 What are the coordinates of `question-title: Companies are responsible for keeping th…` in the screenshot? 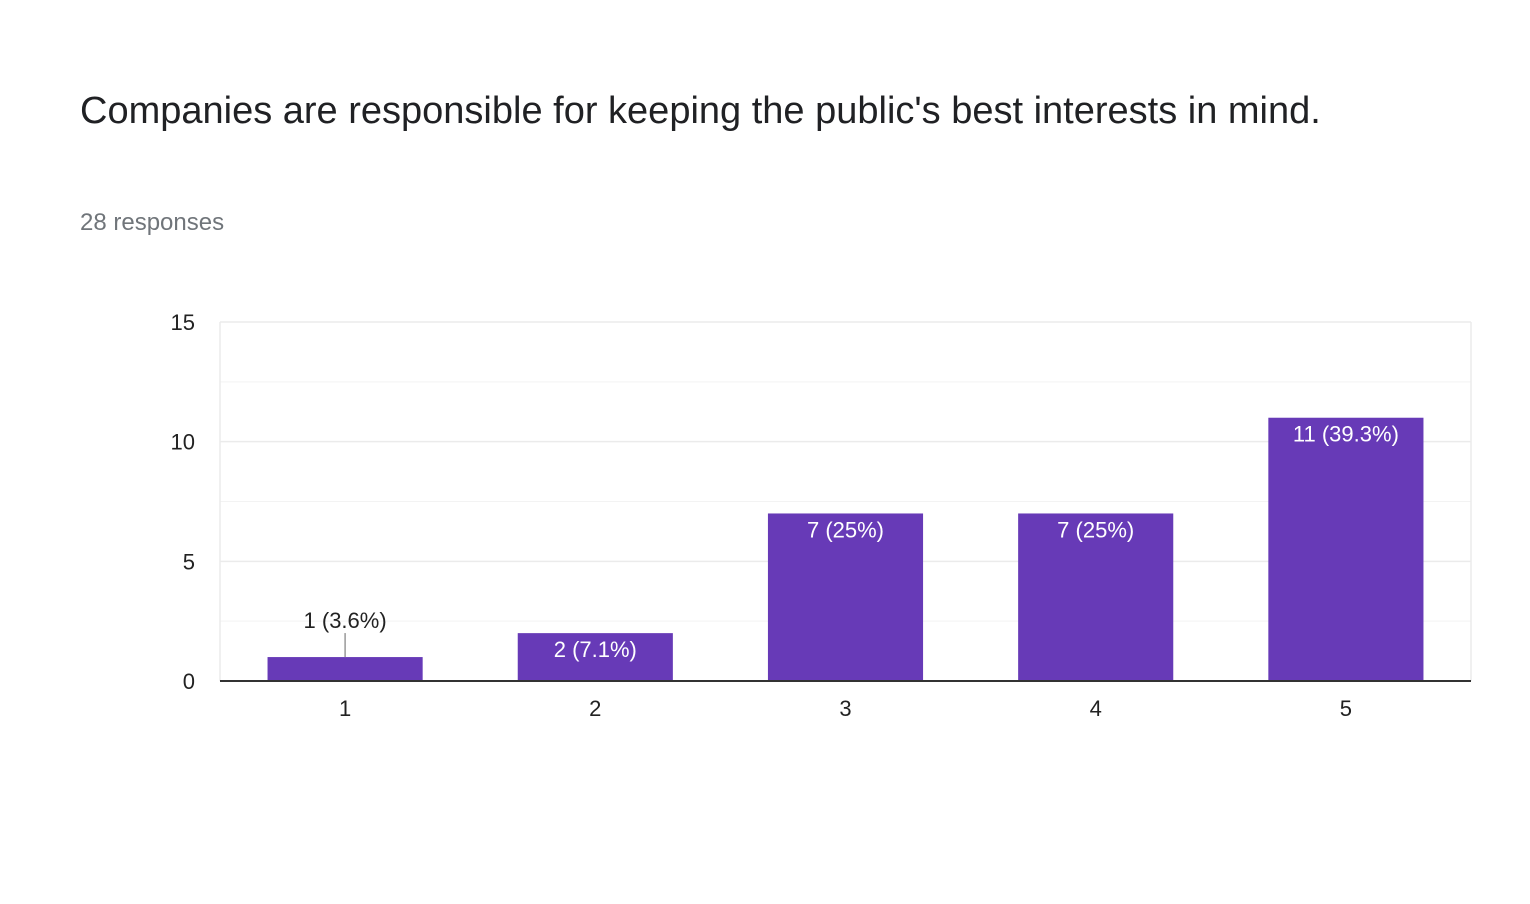 It's located at (700, 111).